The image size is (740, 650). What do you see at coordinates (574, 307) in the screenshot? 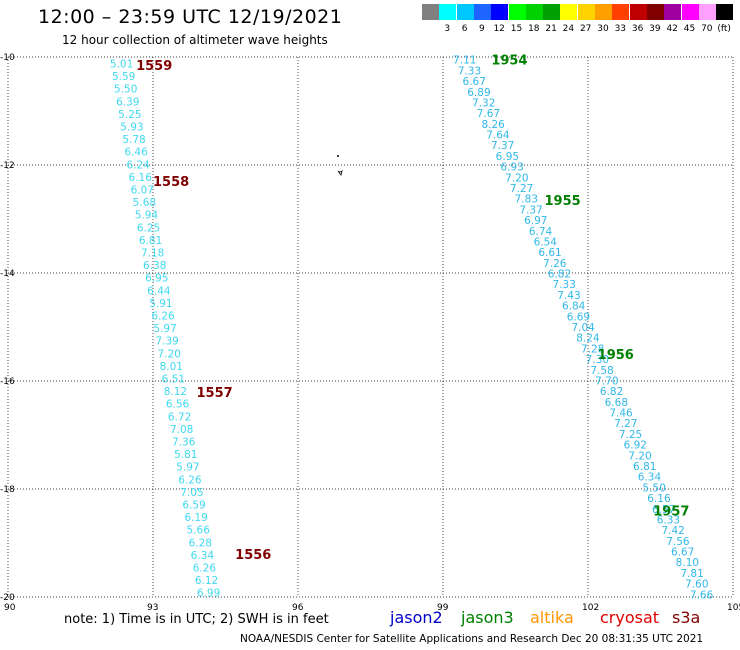
I see `wave-height-value: 6.84` at bounding box center [574, 307].